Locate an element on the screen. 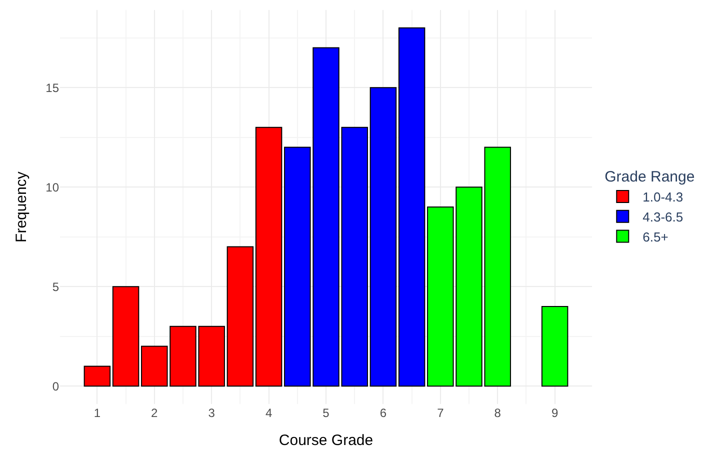  x-tick-label: 6 is located at coordinates (383, 413).